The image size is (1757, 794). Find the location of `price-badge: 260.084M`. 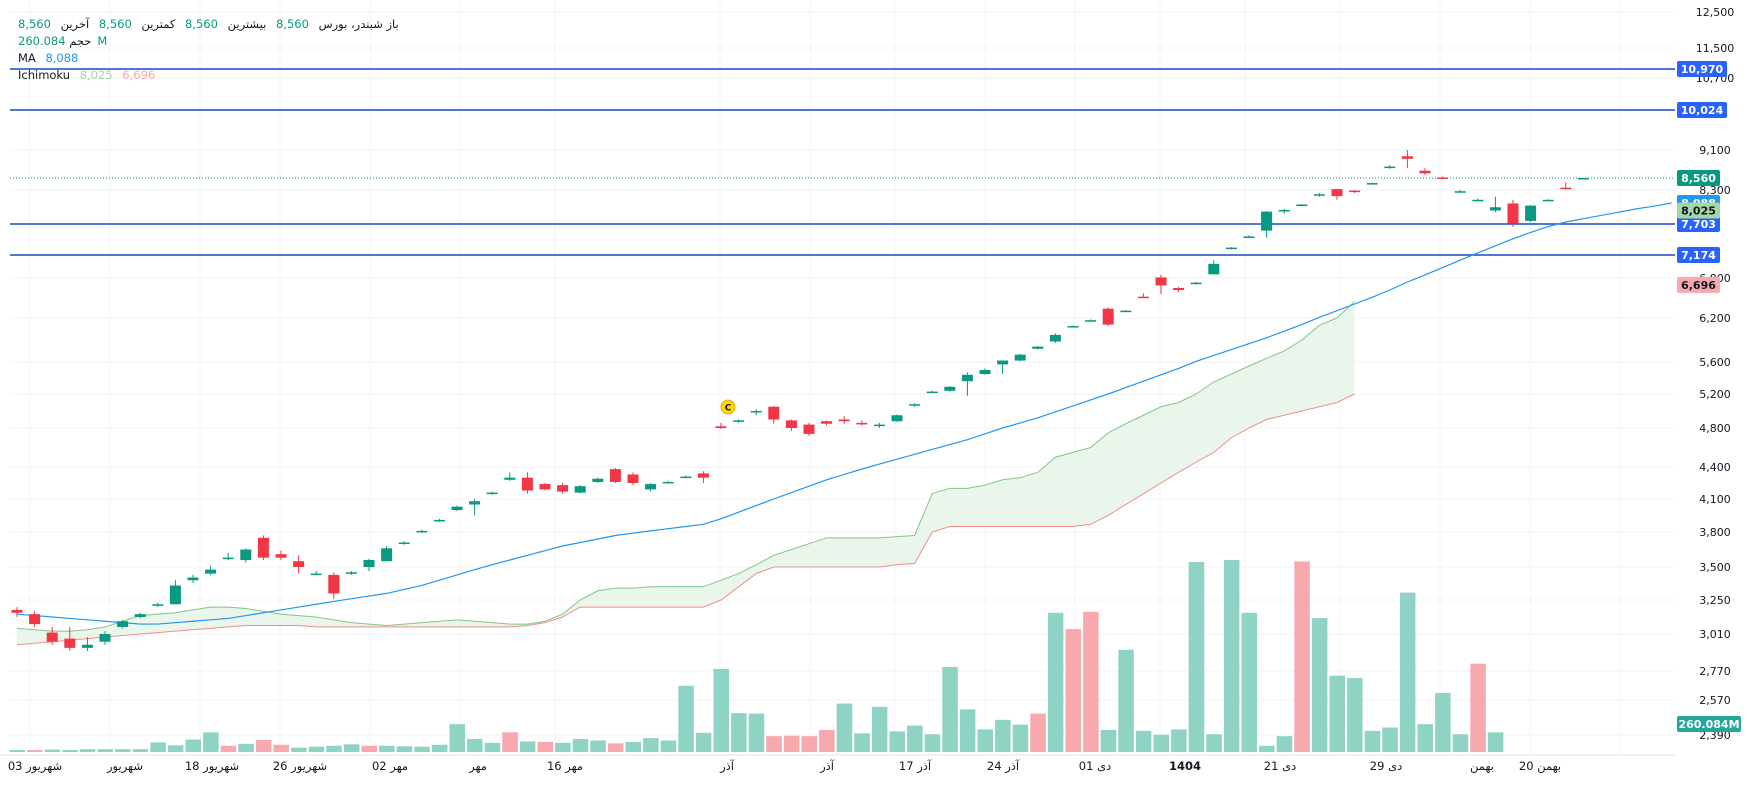

price-badge: 260.084M is located at coordinates (1709, 724).